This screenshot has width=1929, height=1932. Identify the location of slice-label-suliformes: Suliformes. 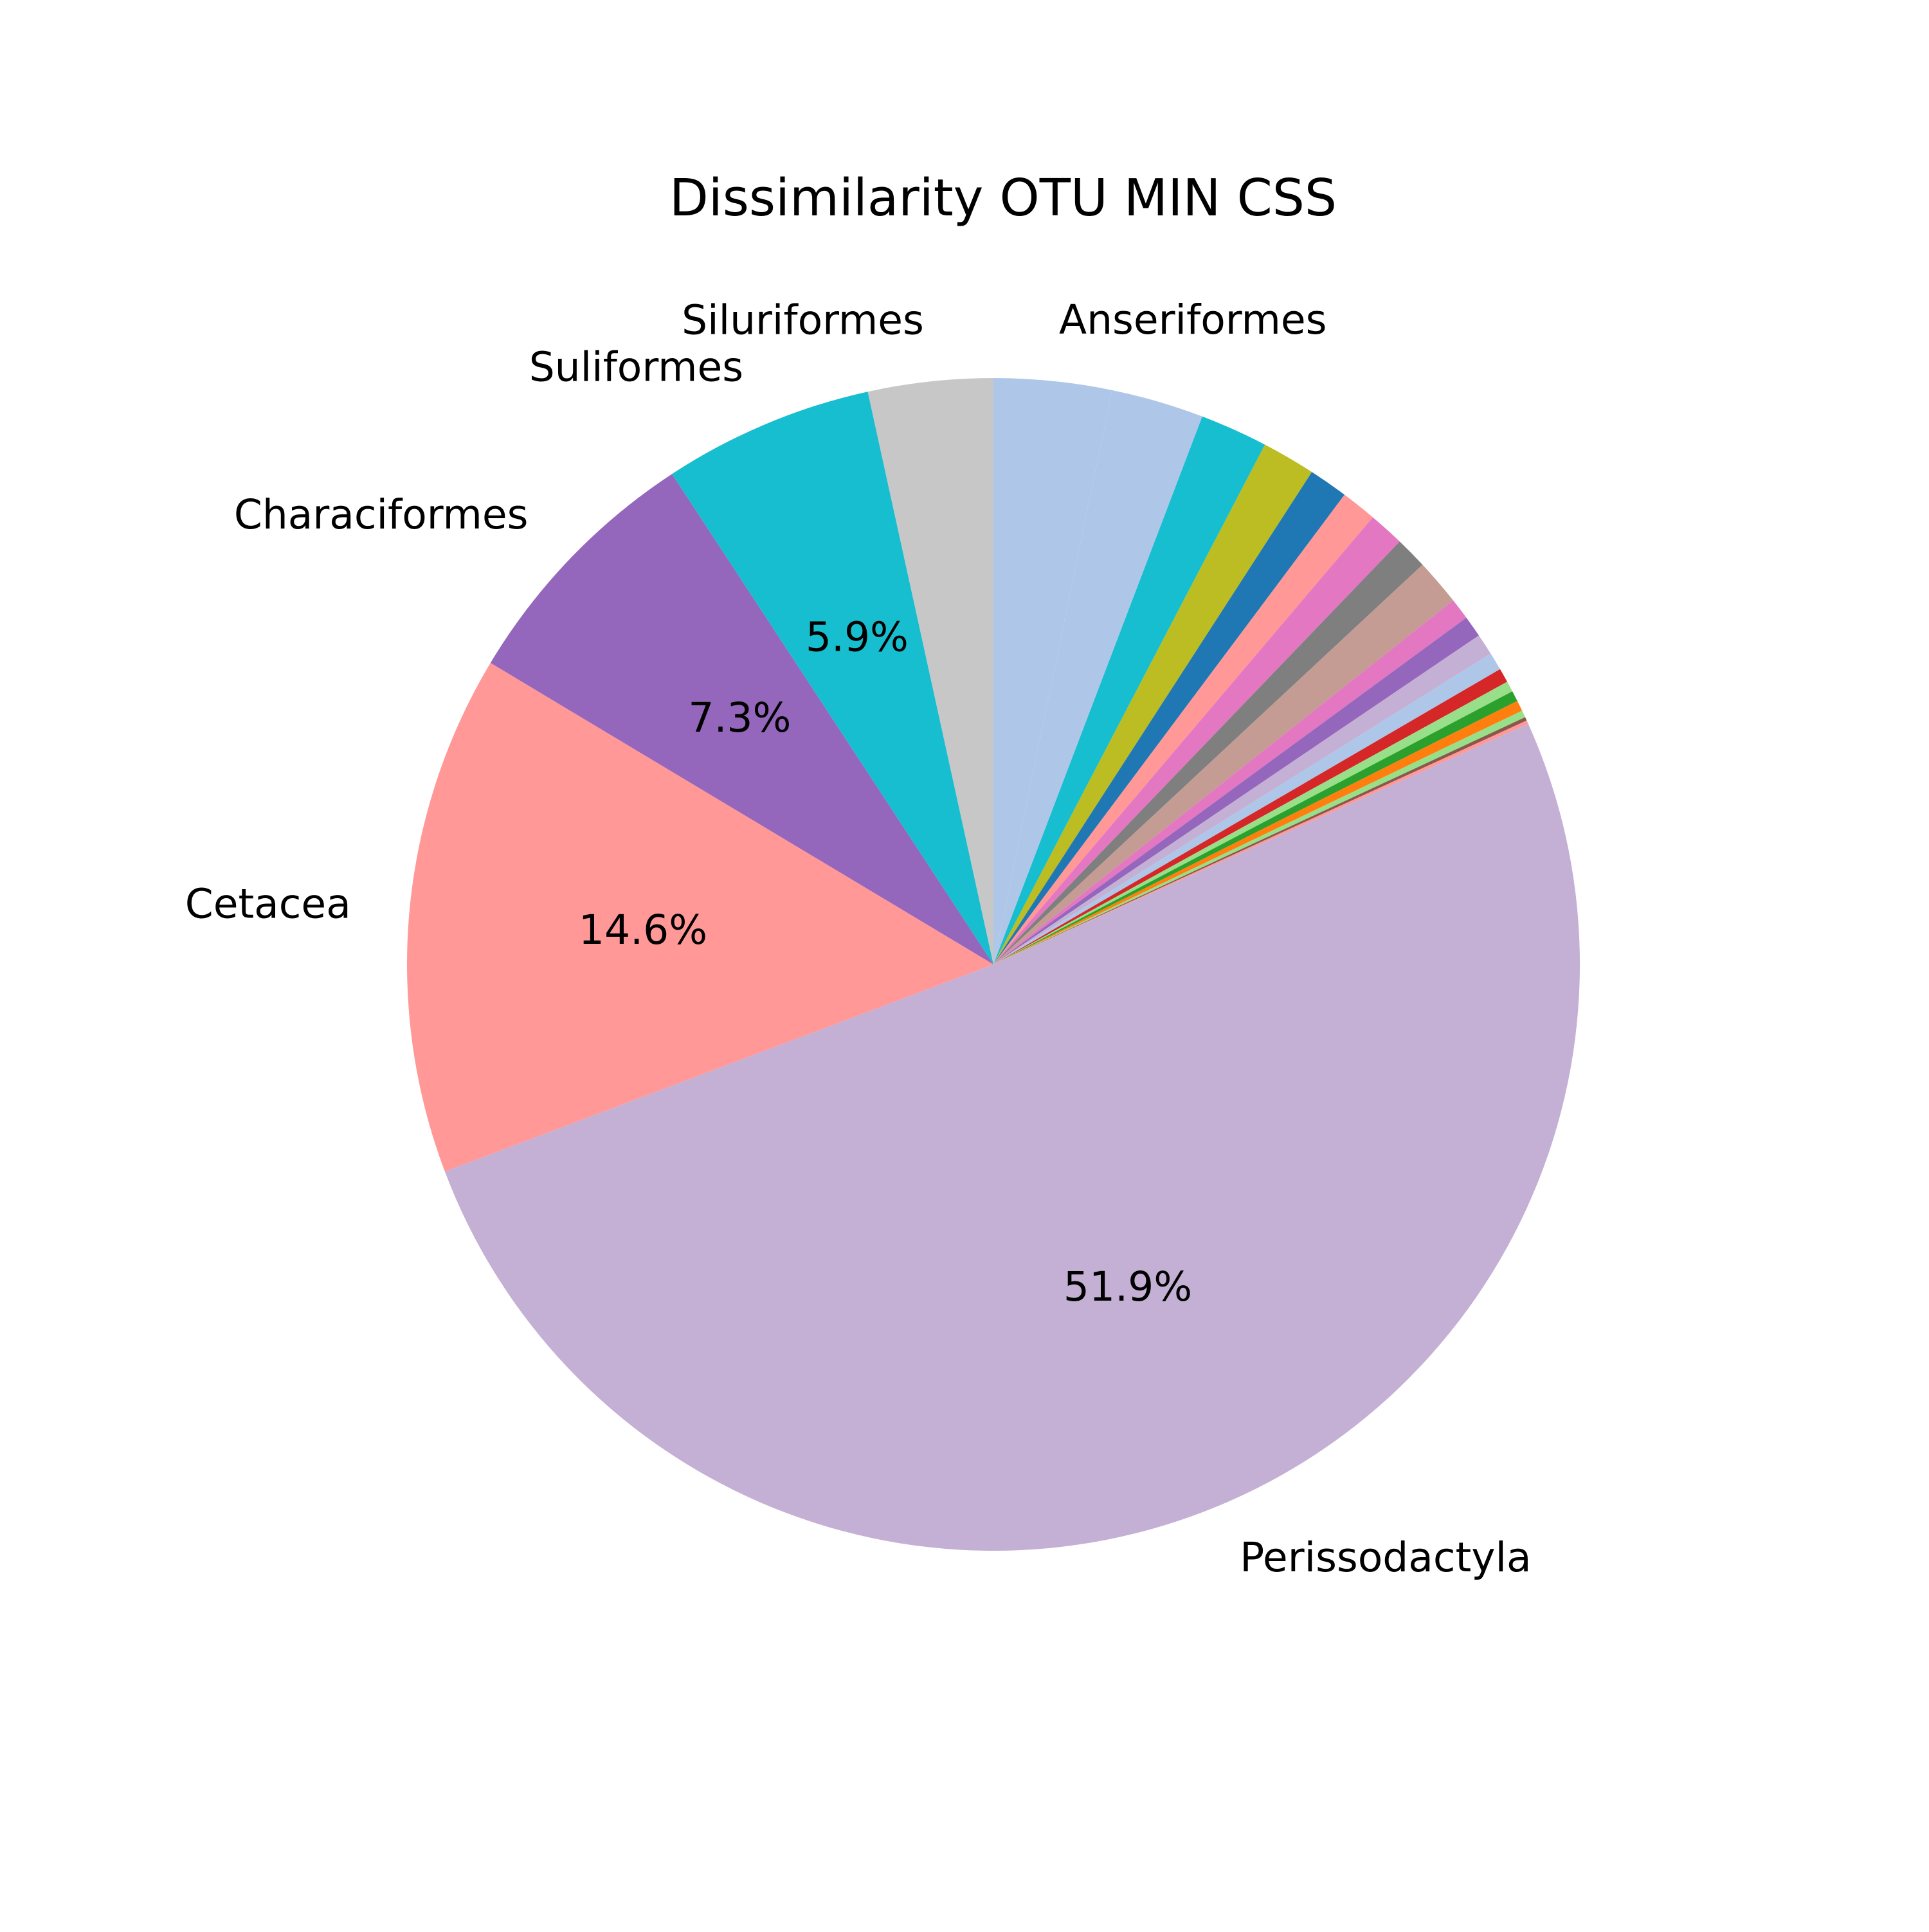
(636, 366).